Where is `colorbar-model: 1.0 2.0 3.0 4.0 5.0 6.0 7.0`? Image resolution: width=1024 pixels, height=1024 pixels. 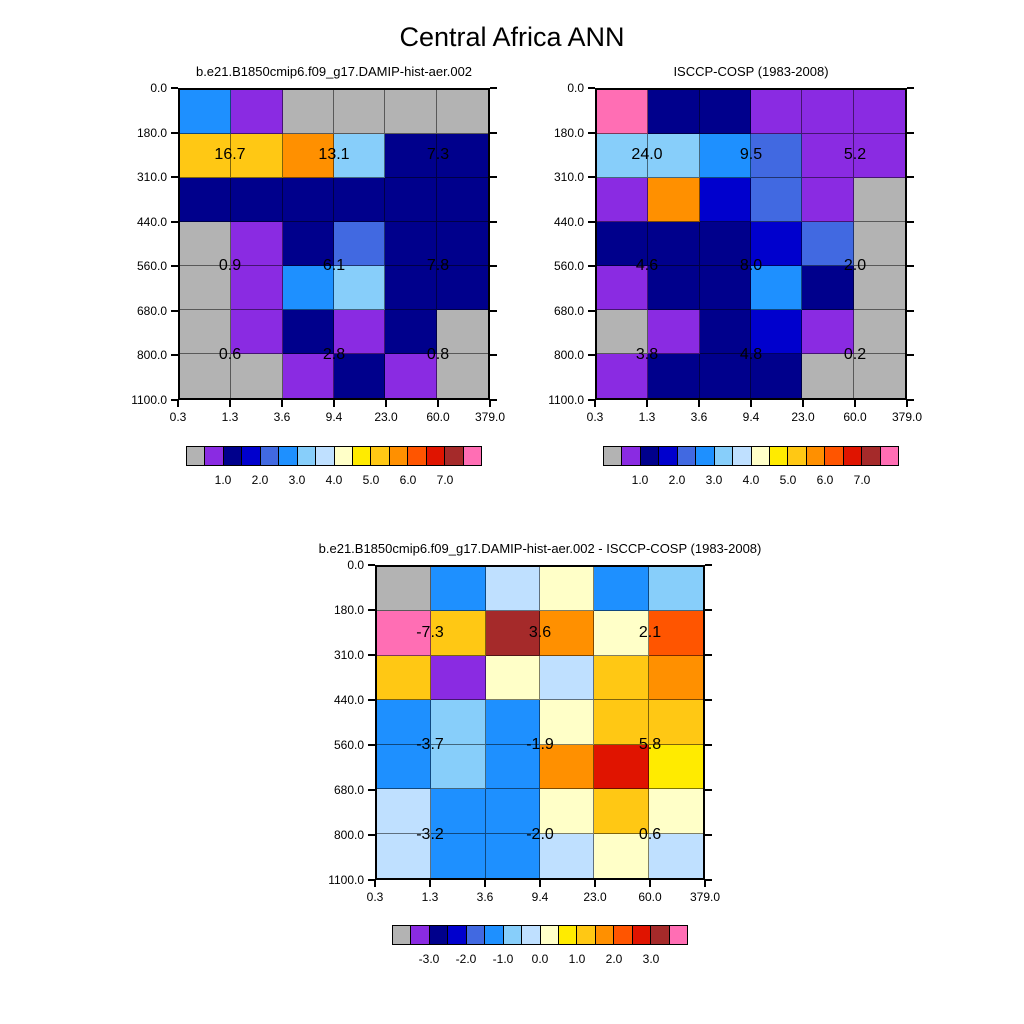 colorbar-model: 1.0 2.0 3.0 4.0 5.0 6.0 7.0 is located at coordinates (334, 466).